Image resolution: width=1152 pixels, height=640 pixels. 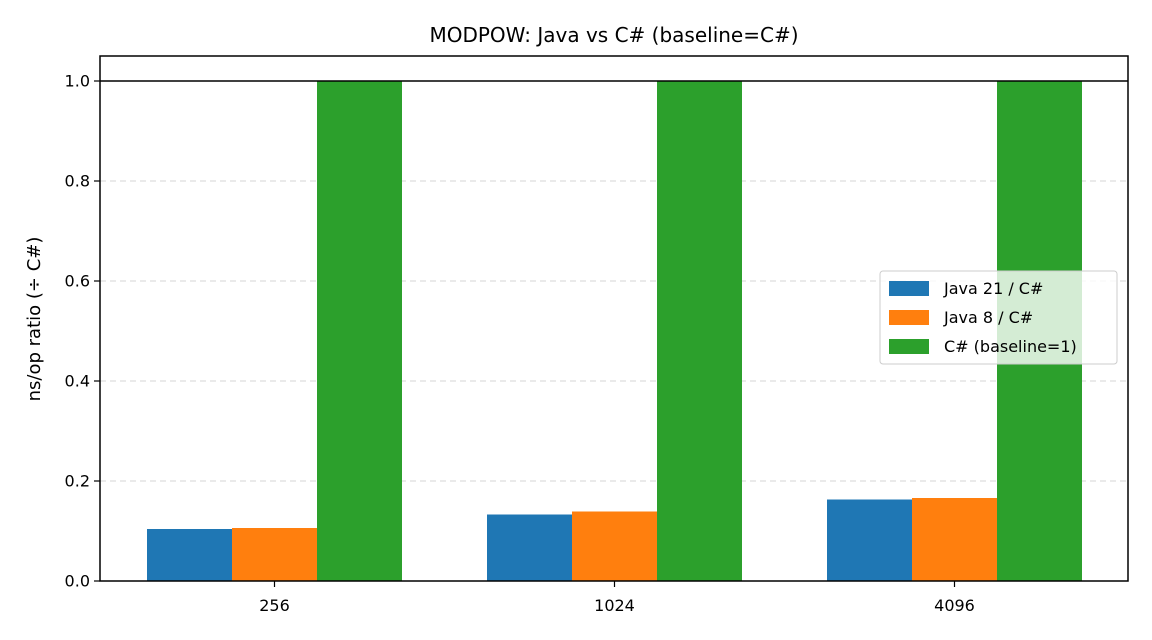 What do you see at coordinates (77, 481) in the screenshot?
I see `y-tick-label: 0.2` at bounding box center [77, 481].